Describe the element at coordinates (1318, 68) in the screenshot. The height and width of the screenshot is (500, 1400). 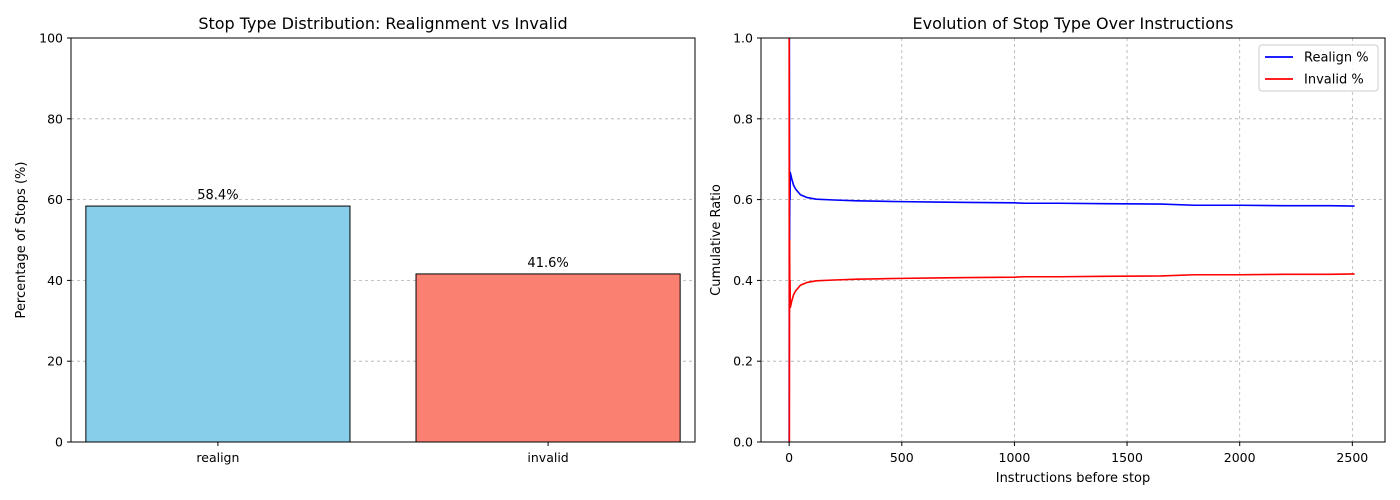
I see `line-chart-legend: Realign % Invalid %` at that location.